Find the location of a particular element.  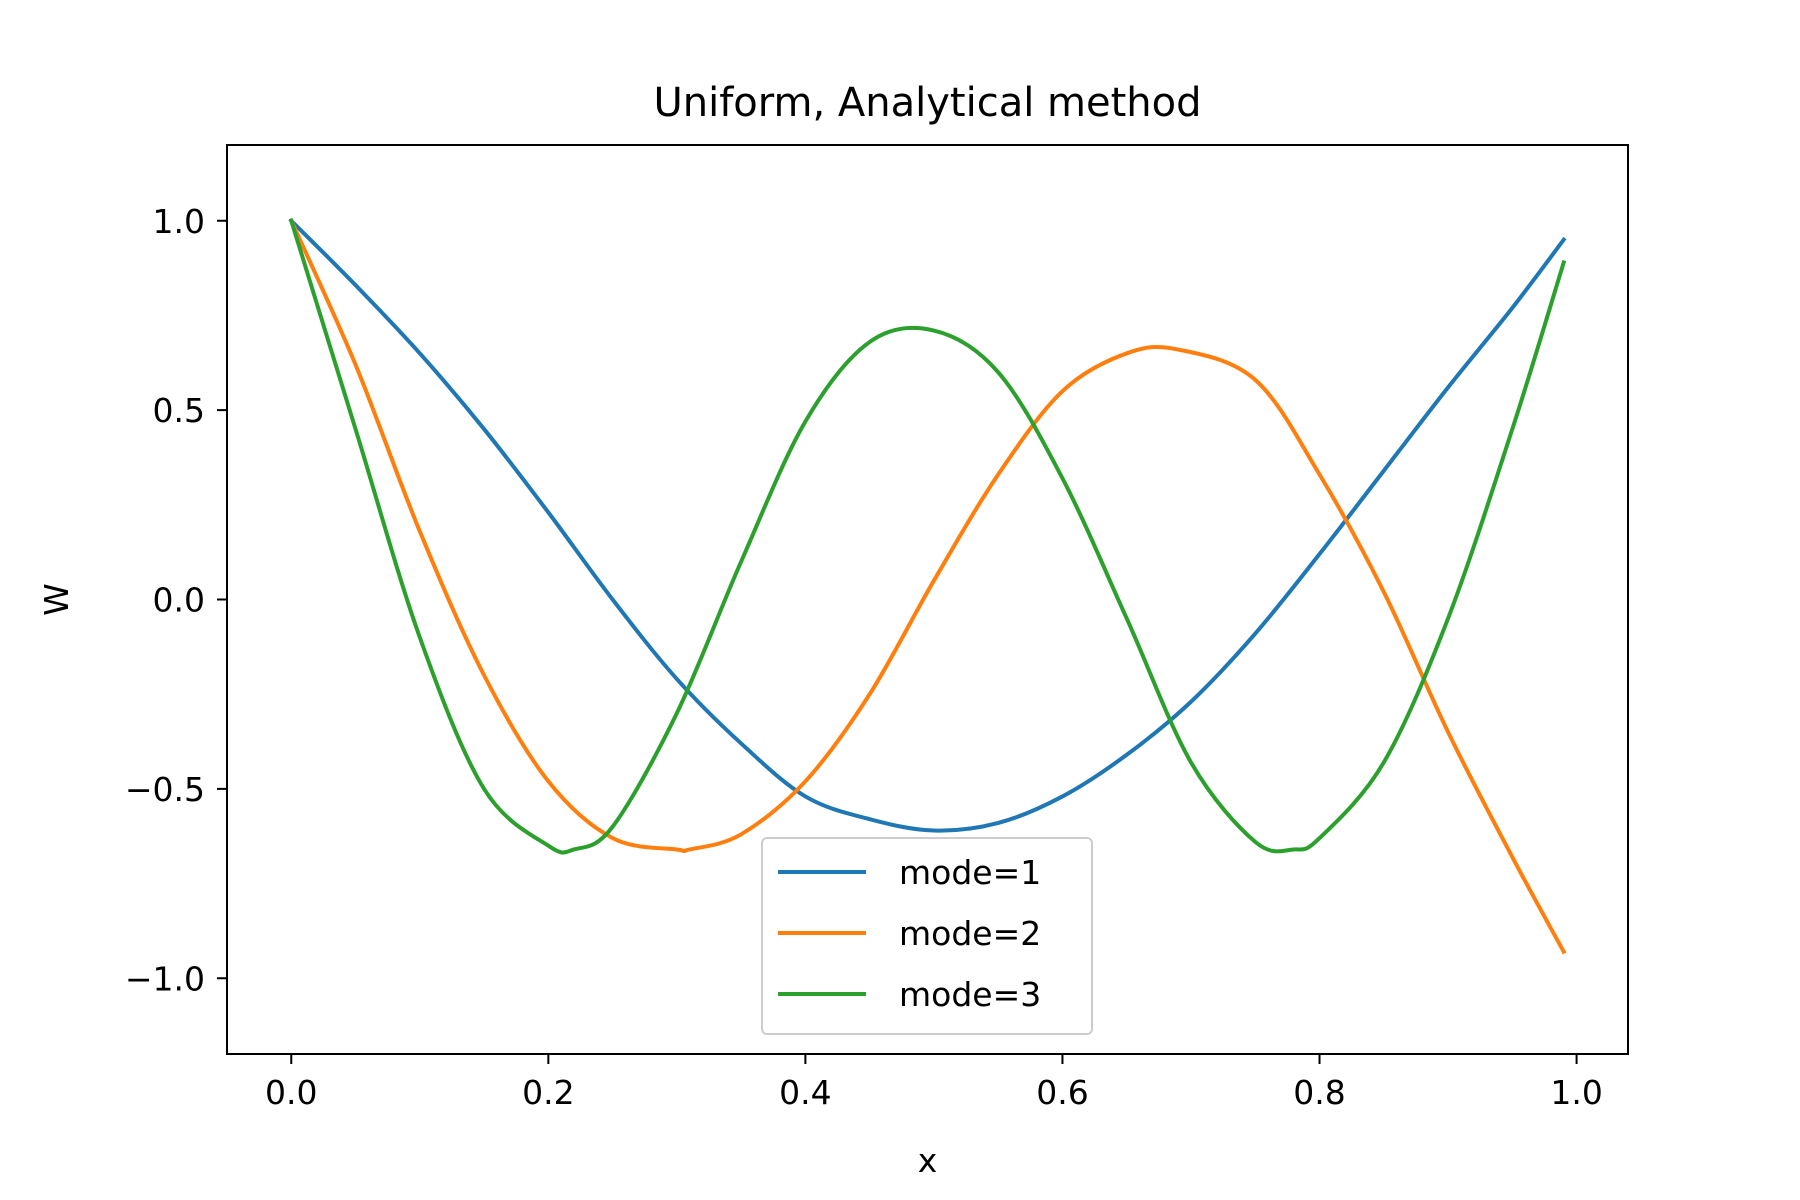

x-axis: 0.0 0.2 0.4 0.6 0.8 1.0 is located at coordinates (934, 1083).